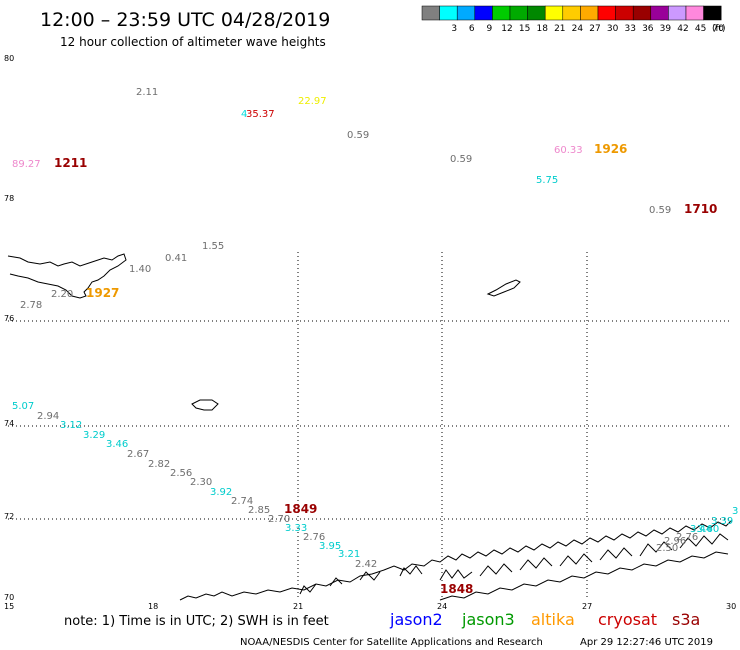 Image resolution: width=740 pixels, height=650 pixels. Describe the element at coordinates (542, 29) in the screenshot. I see `color-scale-label: 18` at that location.